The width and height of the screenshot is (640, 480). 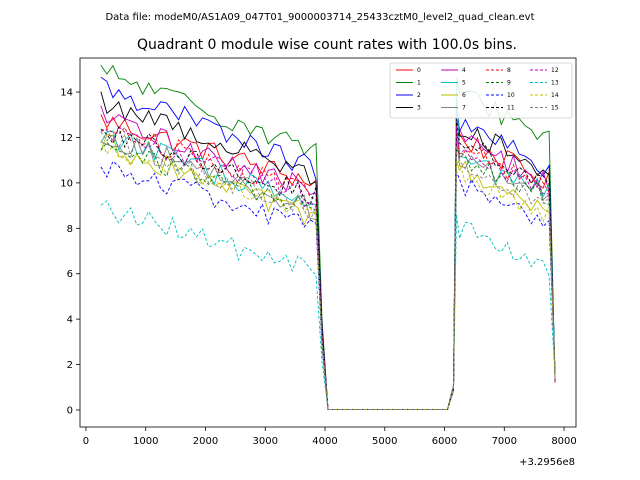 I want to click on legend-frame, so click(x=481, y=90).